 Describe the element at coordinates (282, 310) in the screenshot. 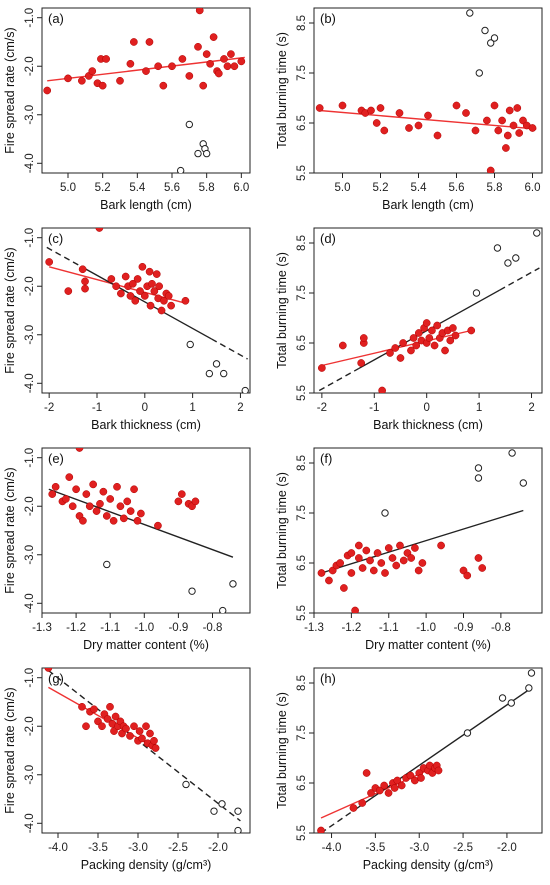

I see `y-axis-label: Total burning time (s)` at that location.